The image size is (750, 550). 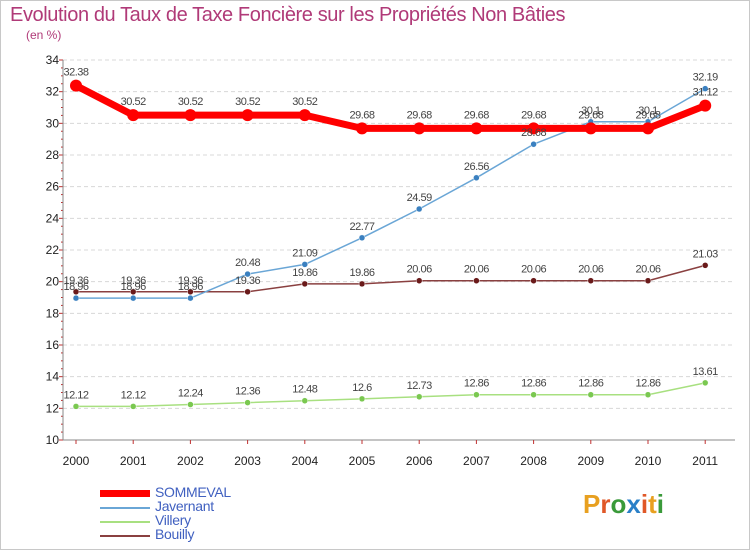 I want to click on x-tick-label: 2007, so click(x=476, y=461).